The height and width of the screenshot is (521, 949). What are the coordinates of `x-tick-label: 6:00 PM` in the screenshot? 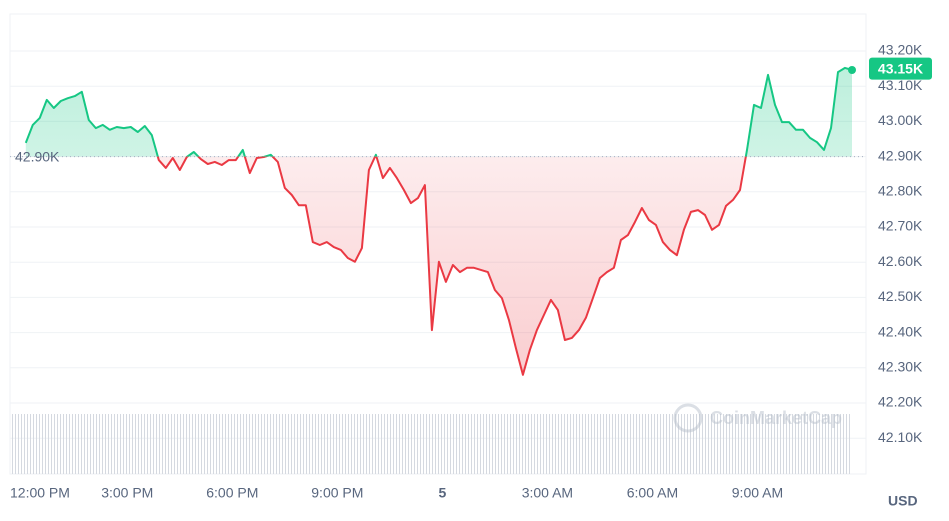 It's located at (232, 493).